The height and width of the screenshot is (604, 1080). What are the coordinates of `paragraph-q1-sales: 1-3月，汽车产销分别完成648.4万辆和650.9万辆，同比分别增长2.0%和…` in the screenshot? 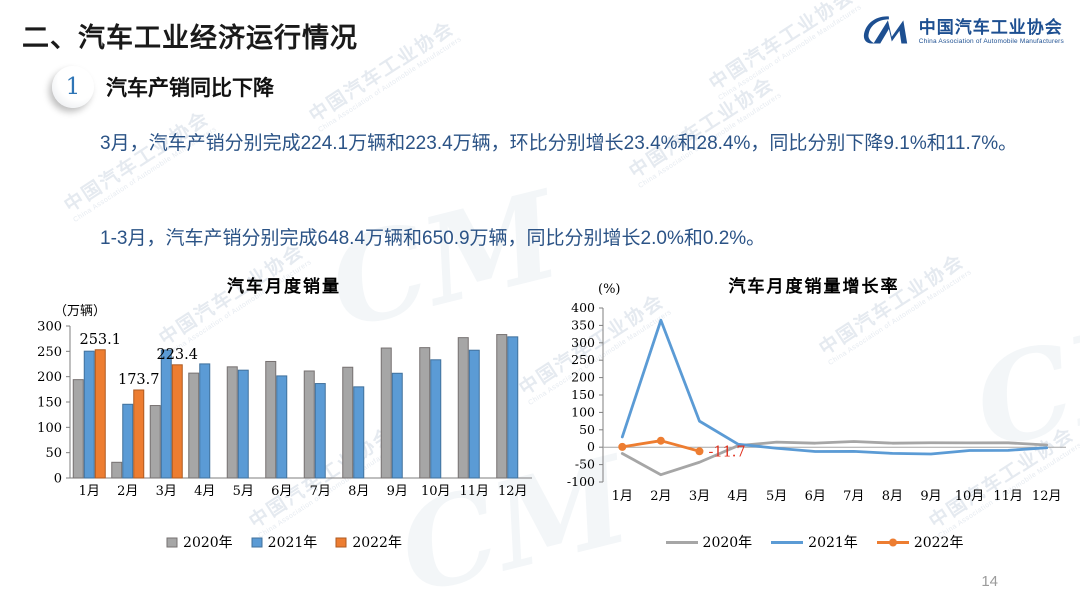 It's located at (433, 238).